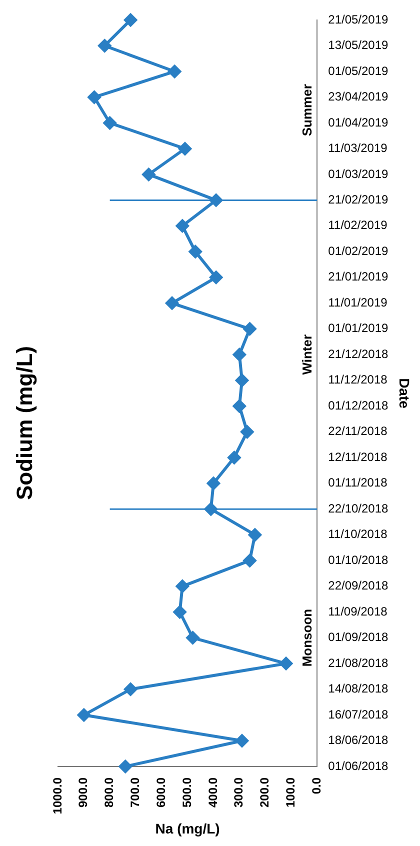 The height and width of the screenshot is (846, 420). I want to click on x-tick-label: 200.0, so click(265, 792).